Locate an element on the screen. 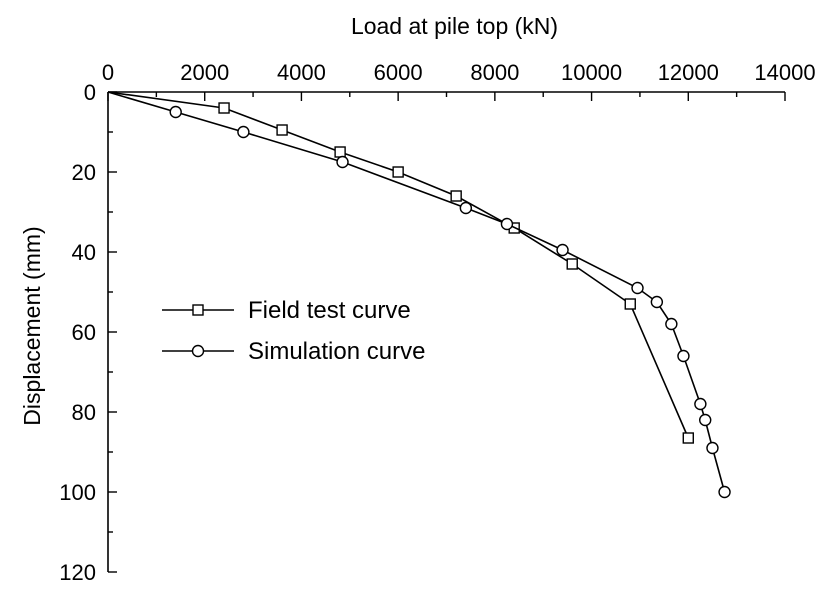 The height and width of the screenshot is (596, 835). legend-label-field-test: Field test curve is located at coordinates (329, 310).